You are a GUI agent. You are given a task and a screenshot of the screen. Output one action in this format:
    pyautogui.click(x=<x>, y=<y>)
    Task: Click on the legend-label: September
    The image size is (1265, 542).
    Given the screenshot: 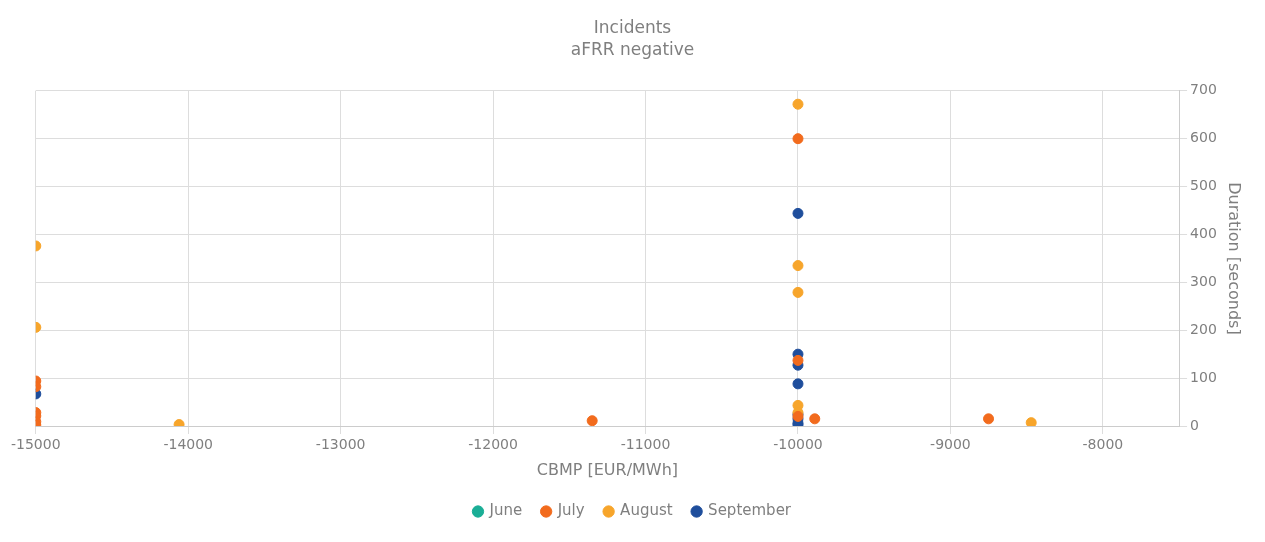 What is the action you would take?
    pyautogui.click(x=750, y=510)
    